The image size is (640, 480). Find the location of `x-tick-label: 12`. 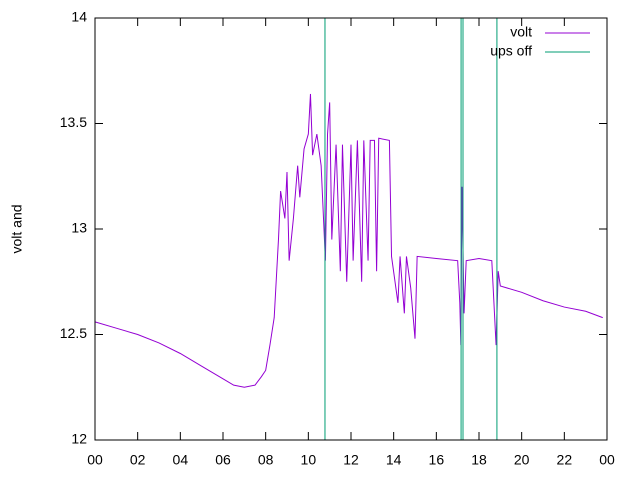

x-tick-label: 12 is located at coordinates (351, 460).